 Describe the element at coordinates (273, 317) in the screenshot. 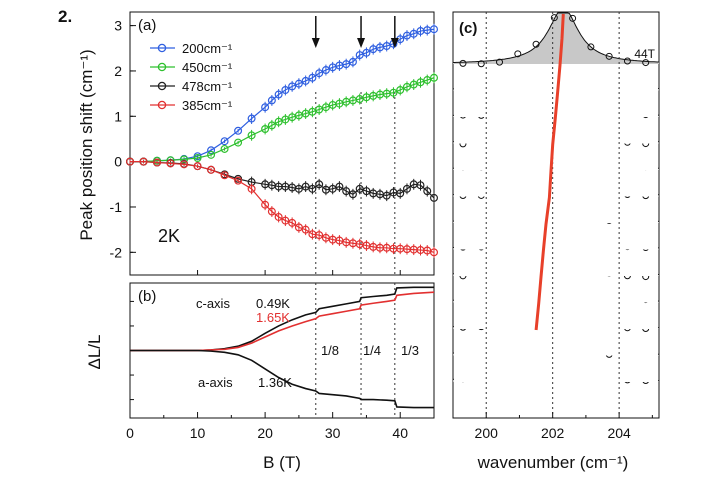

I see `c-axis-temp-red: 1.65K` at that location.